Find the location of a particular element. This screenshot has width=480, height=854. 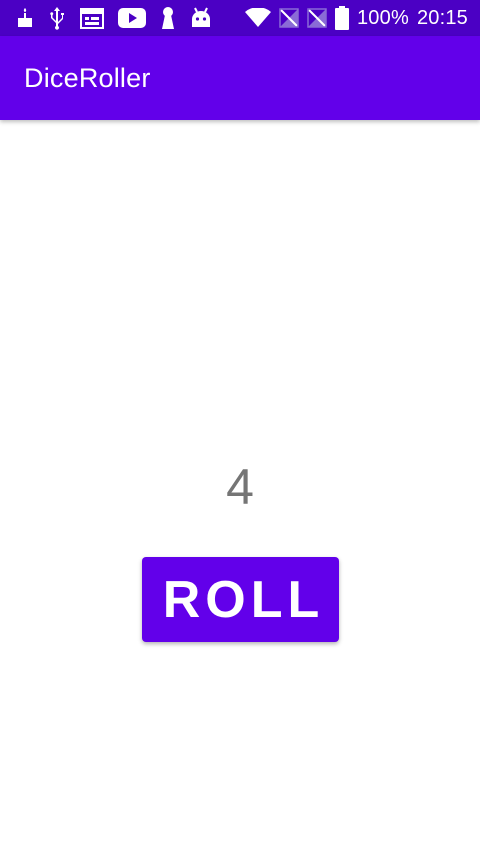

system-icons: 100% 20:15 is located at coordinates (356, 18).